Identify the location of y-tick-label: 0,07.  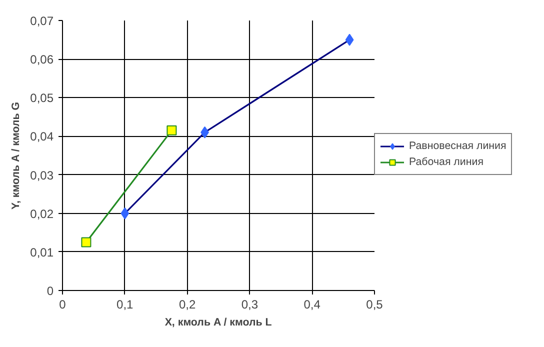
(42, 21).